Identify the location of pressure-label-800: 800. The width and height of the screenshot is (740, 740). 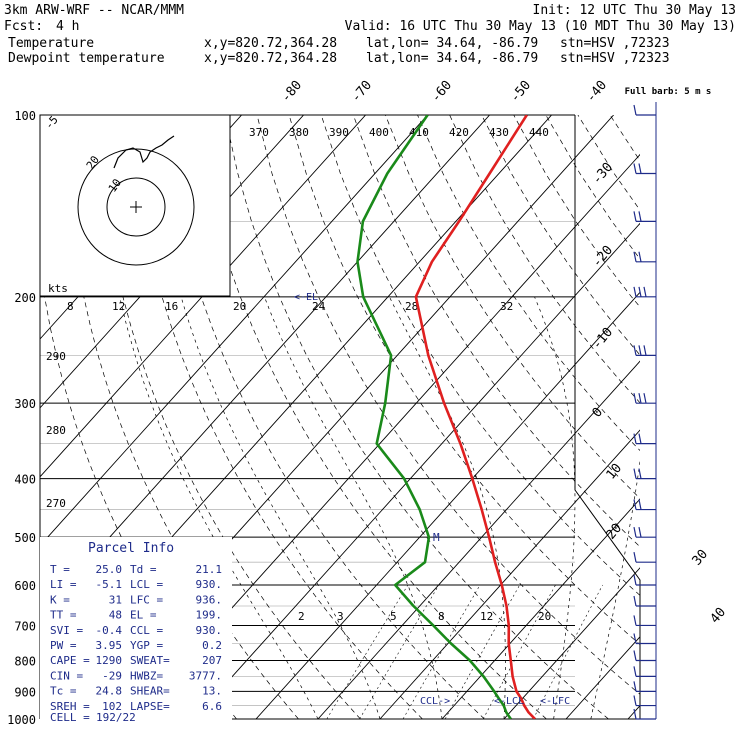
(25, 661).